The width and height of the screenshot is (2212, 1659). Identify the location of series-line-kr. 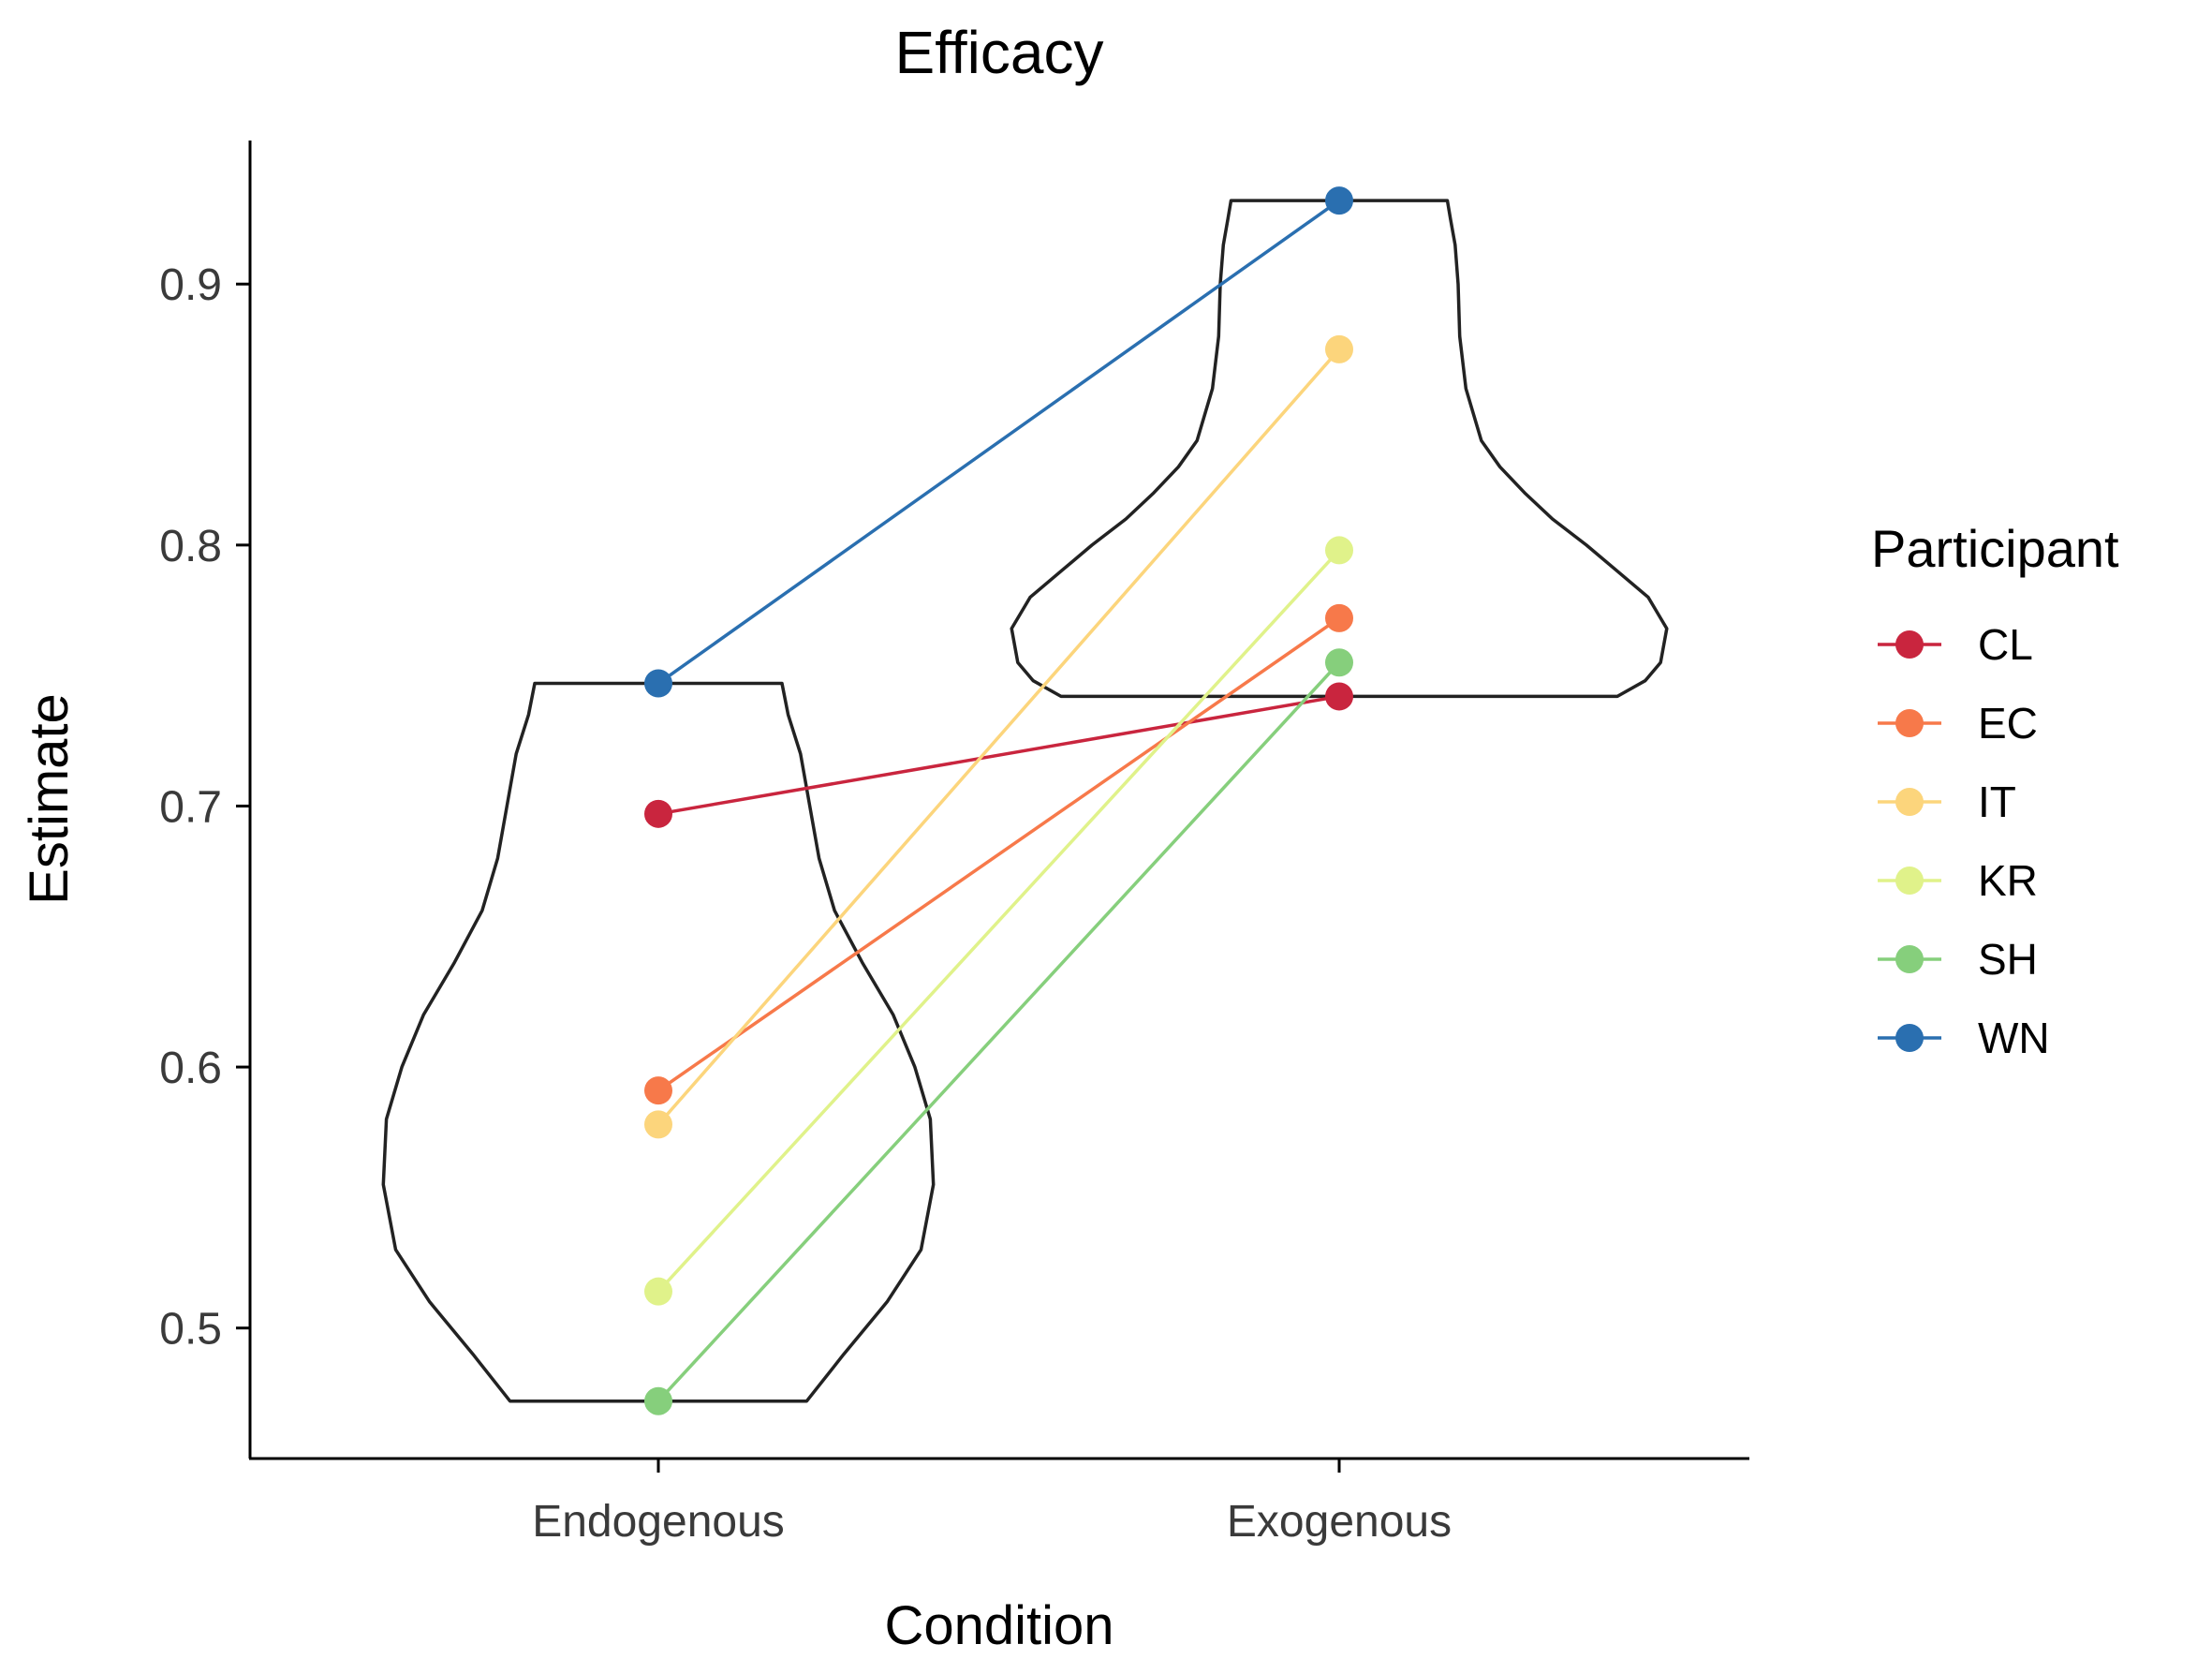
(998, 921).